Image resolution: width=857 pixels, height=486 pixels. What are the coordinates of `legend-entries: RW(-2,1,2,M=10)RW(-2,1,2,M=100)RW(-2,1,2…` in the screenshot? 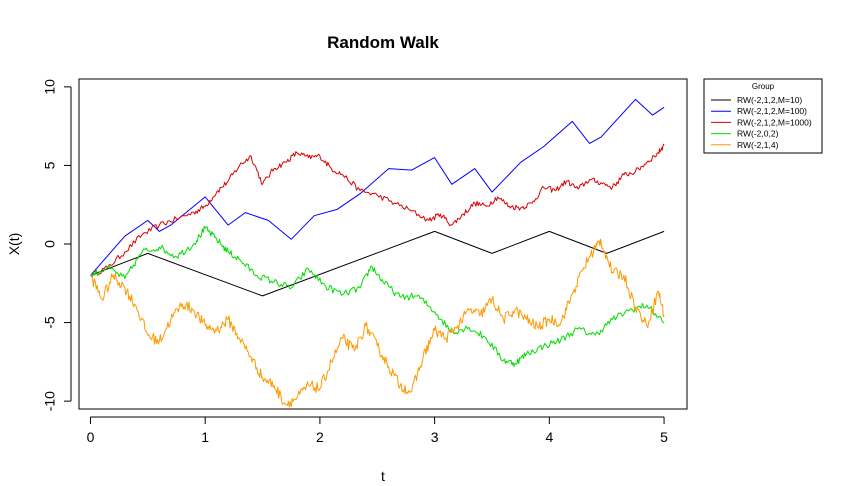 It's located at (761, 122).